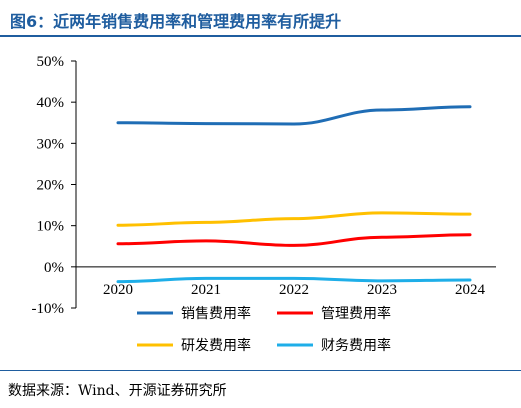  Describe the element at coordinates (294, 290) in the screenshot. I see `x-tick-label: 2022` at that location.